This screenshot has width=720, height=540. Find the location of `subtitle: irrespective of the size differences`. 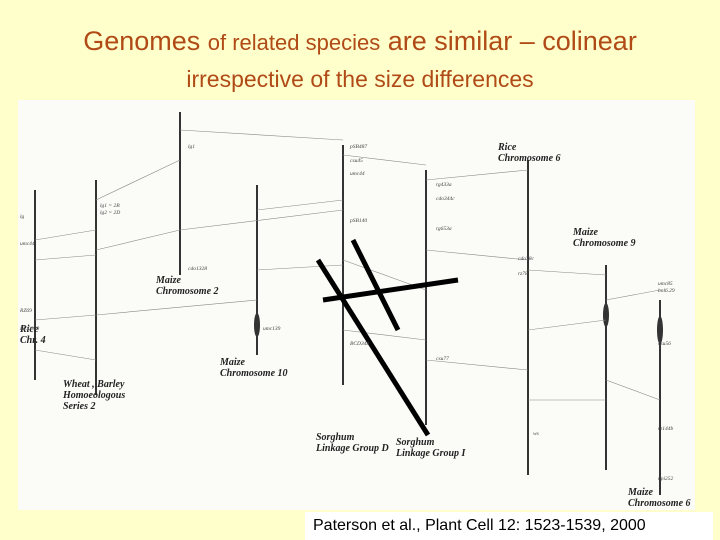

subtitle: irrespective of the size differences is located at coordinates (360, 79).